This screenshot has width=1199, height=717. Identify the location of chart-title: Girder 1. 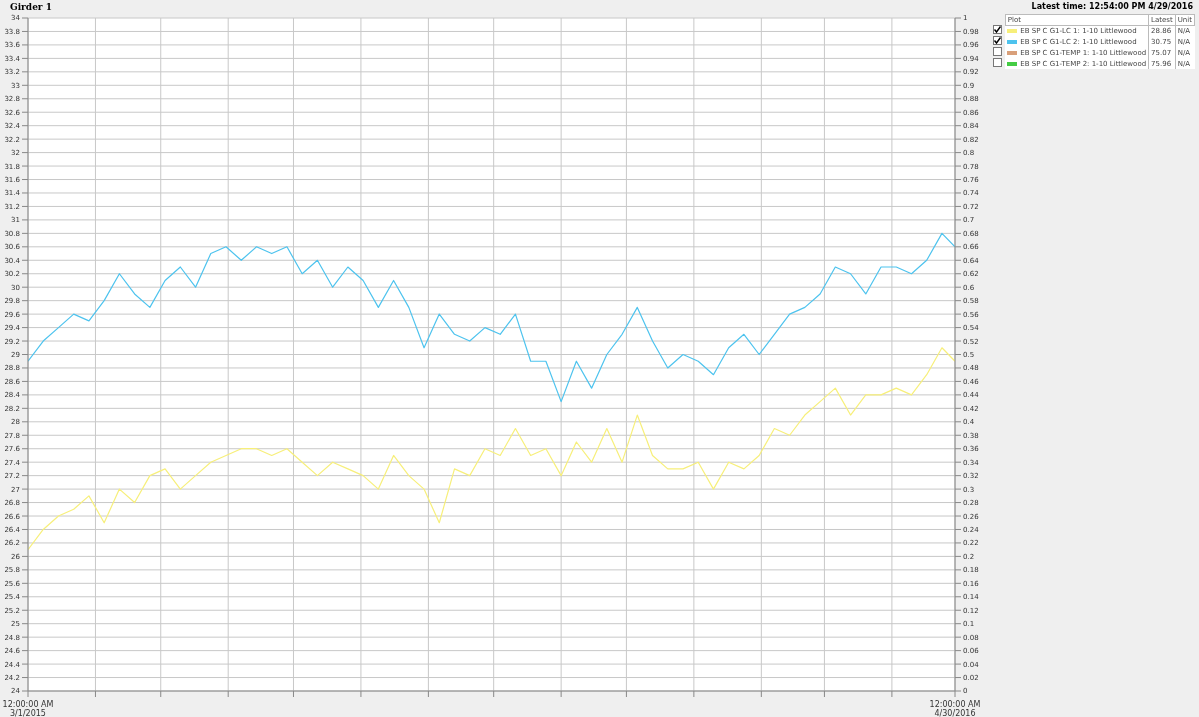
(31, 7).